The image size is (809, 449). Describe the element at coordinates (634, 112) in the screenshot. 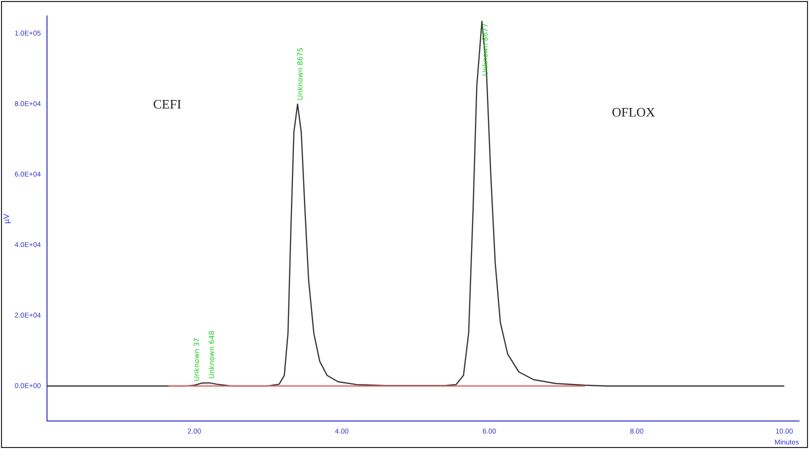

I see `annotation: OFLOX` at that location.